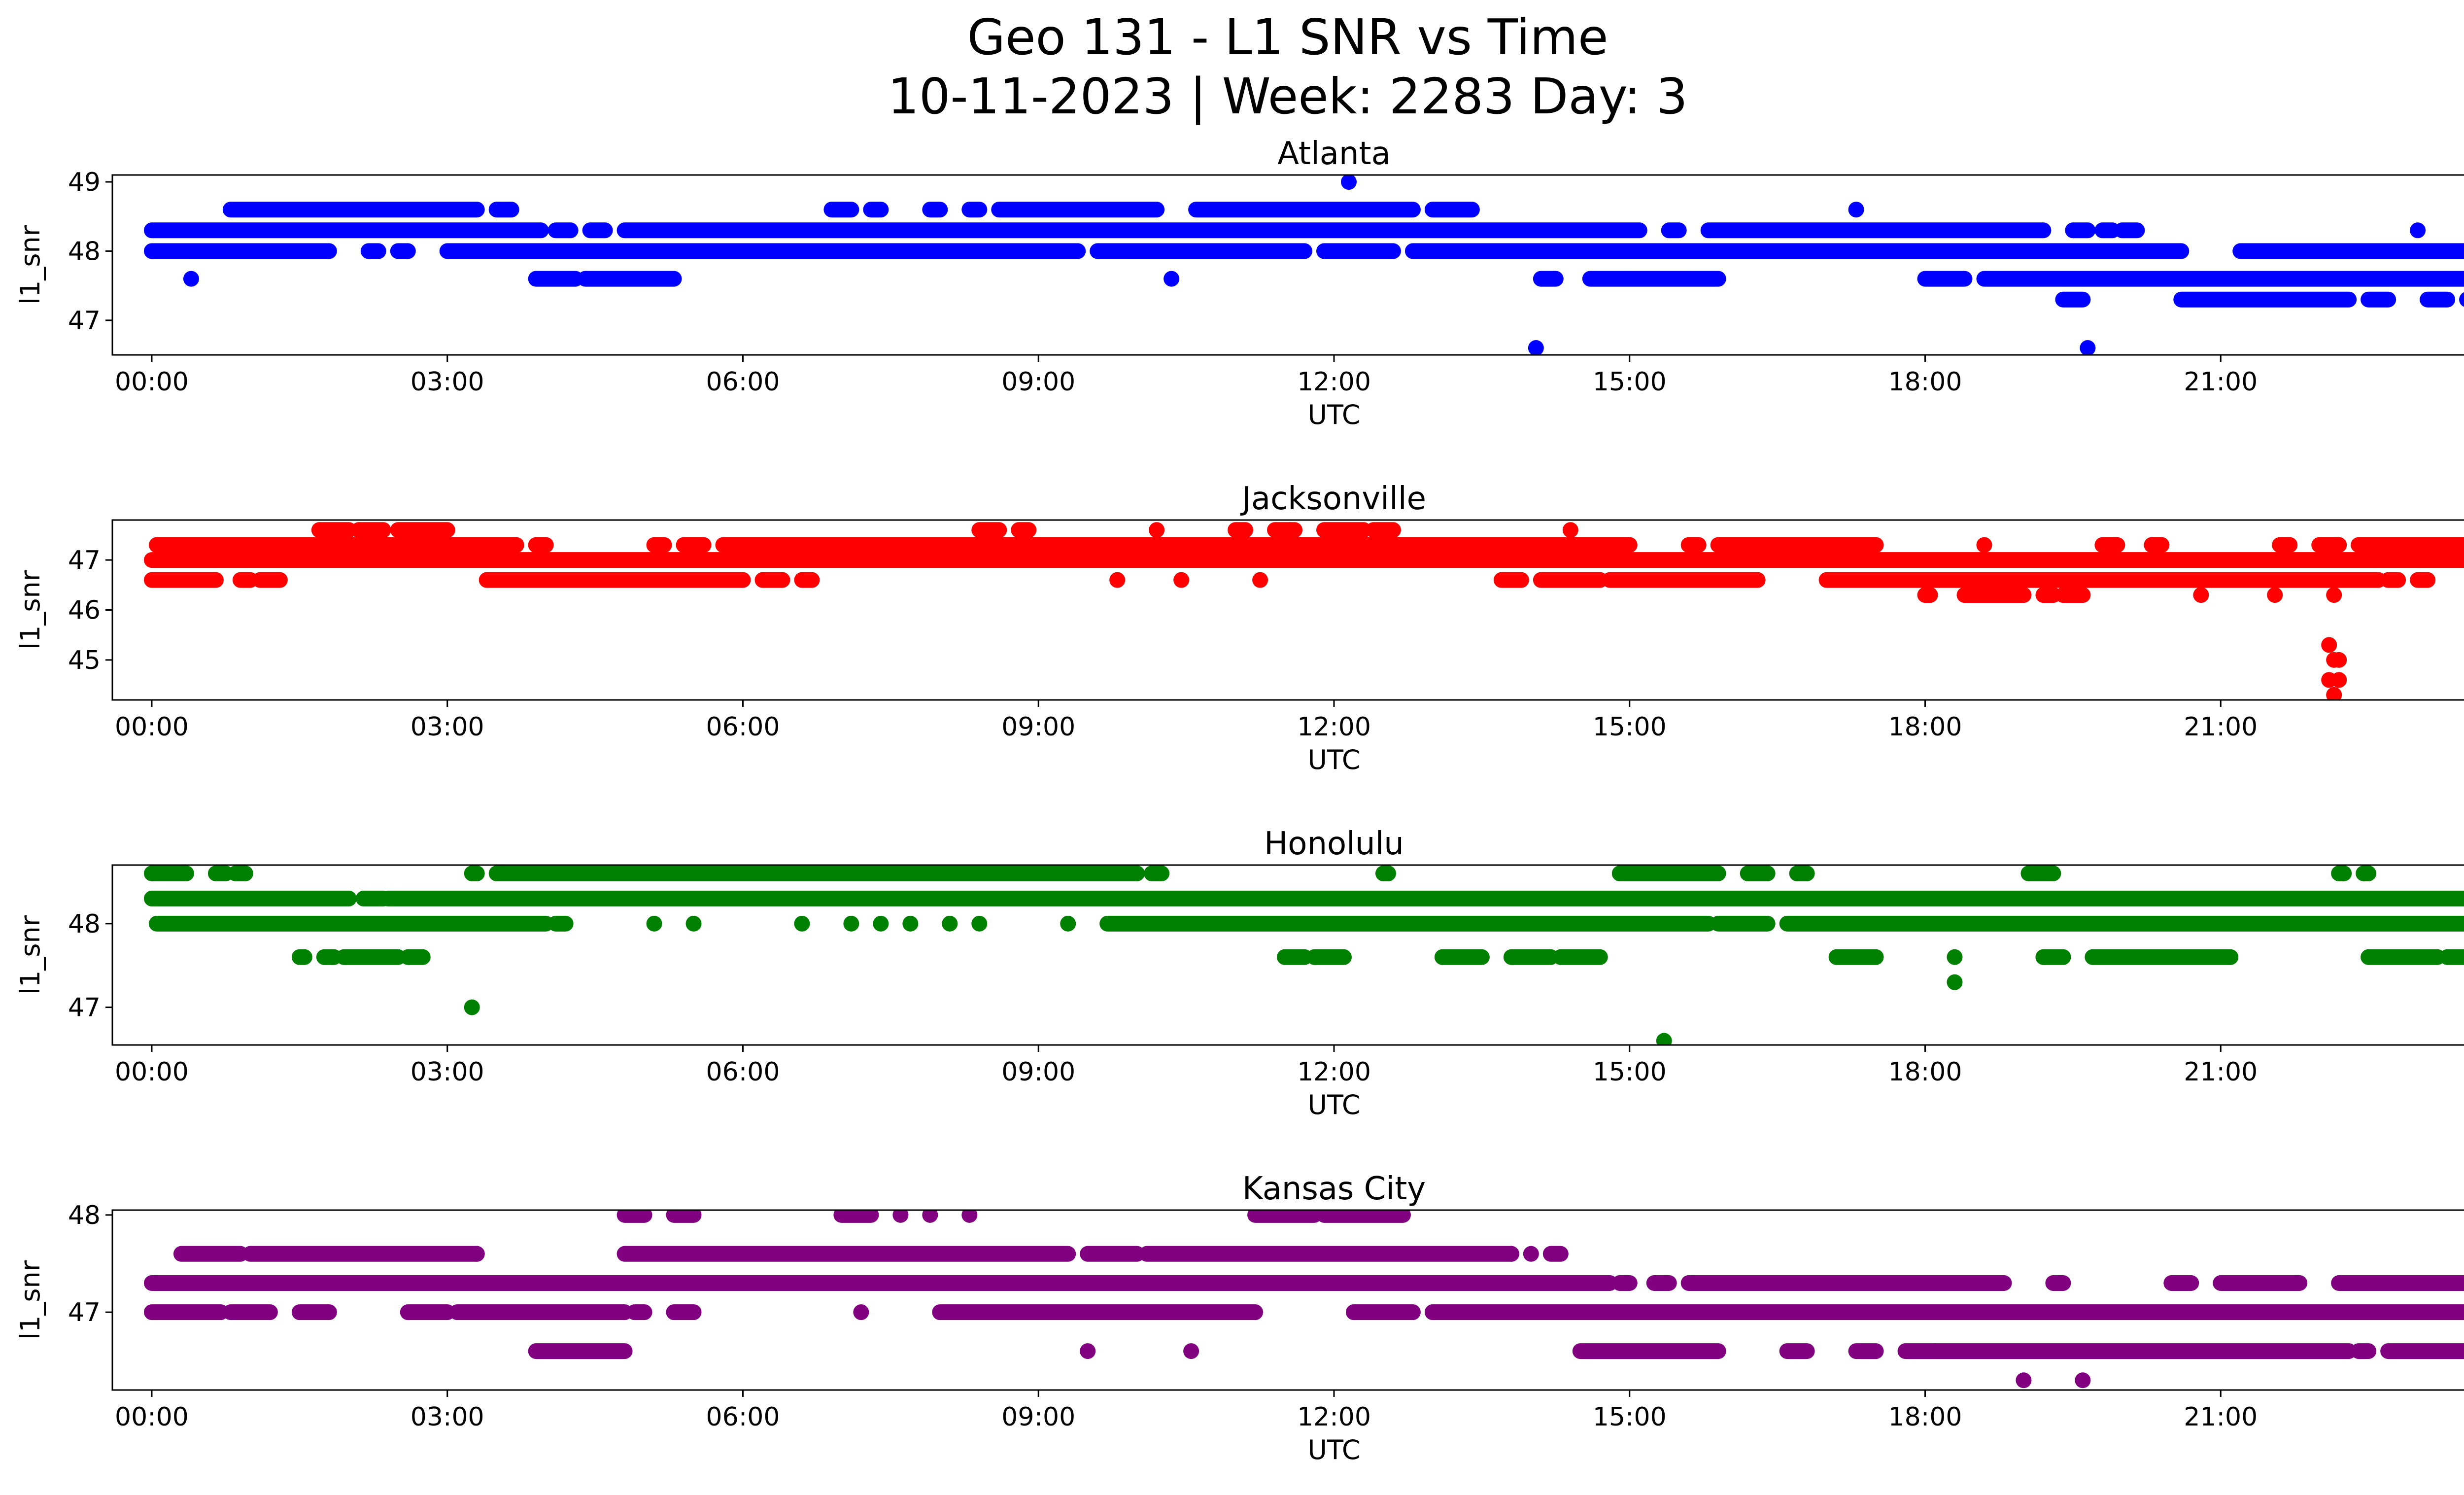 The image size is (2464, 1495). What do you see at coordinates (84, 611) in the screenshot?
I see `y-tick-label-jacksonville-1: 46` at bounding box center [84, 611].